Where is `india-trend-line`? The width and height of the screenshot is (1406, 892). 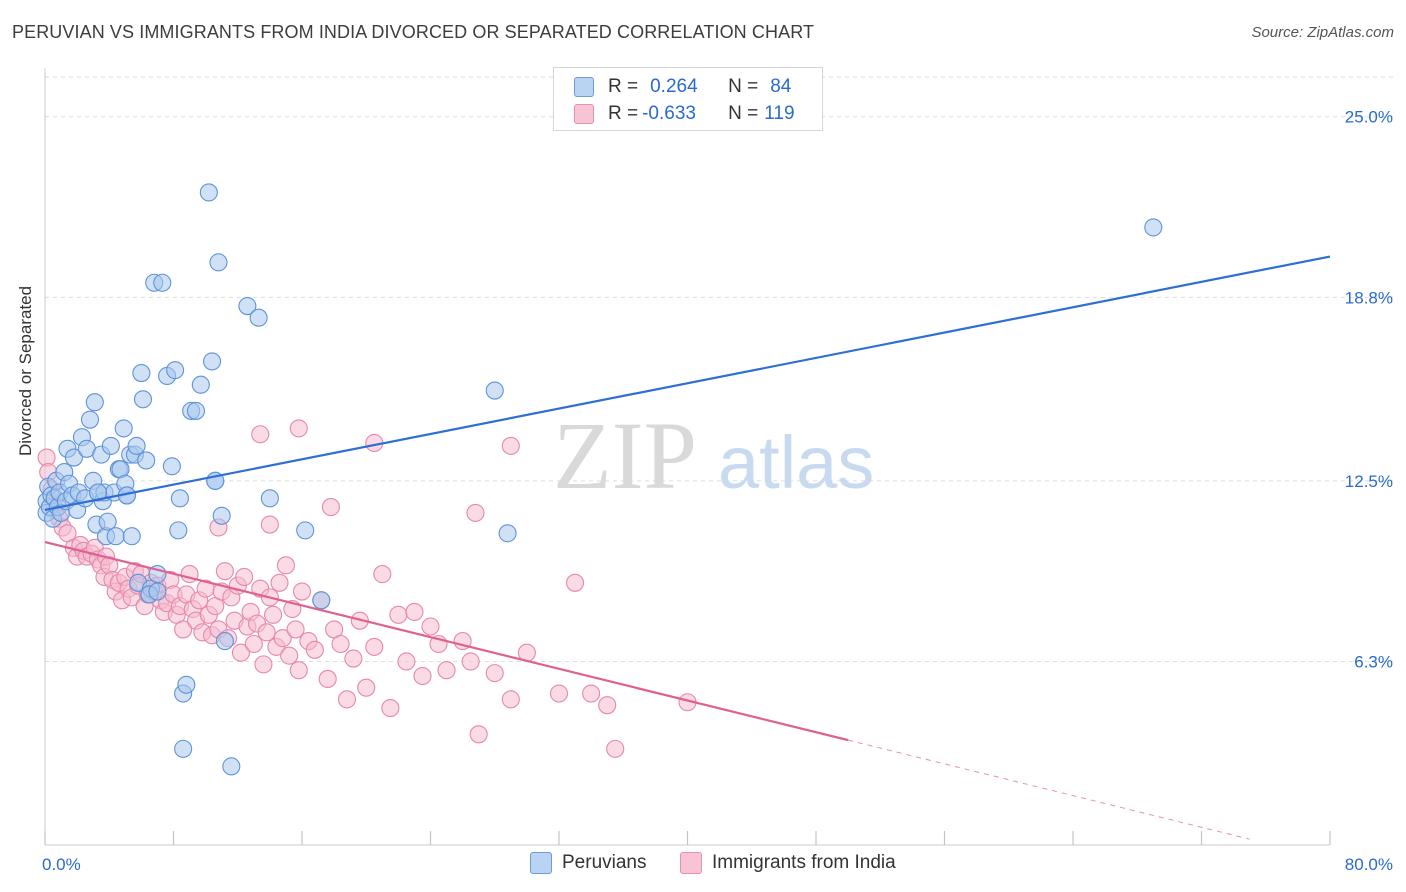
india-trend-line is located at coordinates (446, 641).